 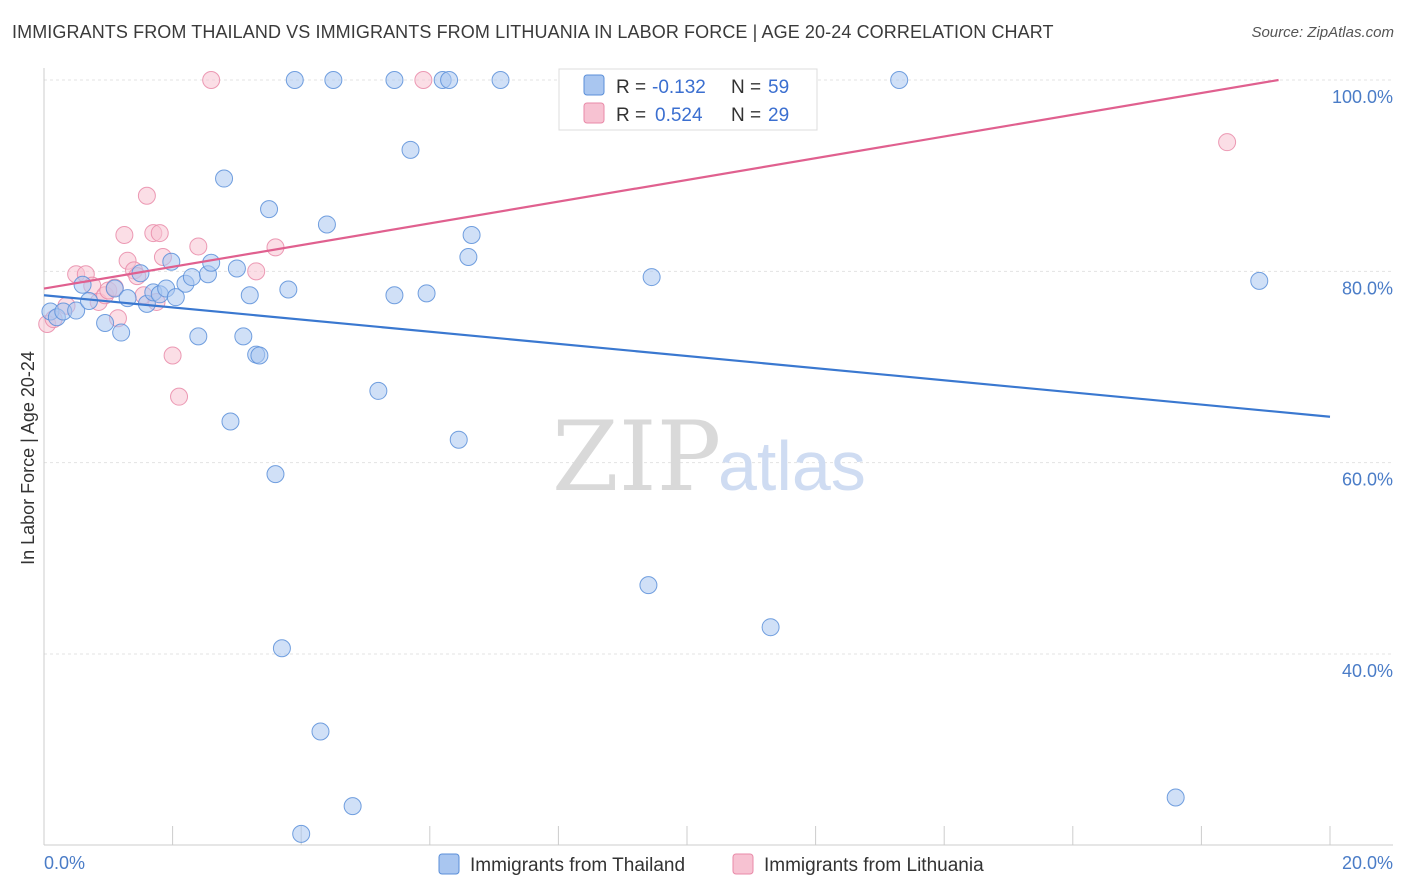 What do you see at coordinates (778, 87) in the screenshot?
I see `legend-n-value-thailand: 59` at bounding box center [778, 87].